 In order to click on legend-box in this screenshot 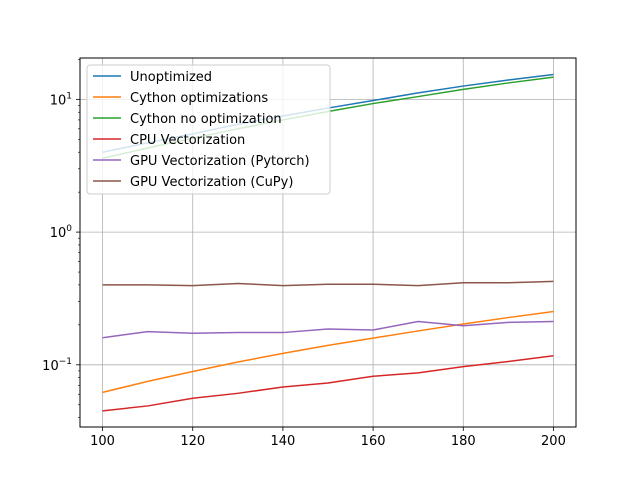, I will do `click(208, 129)`.